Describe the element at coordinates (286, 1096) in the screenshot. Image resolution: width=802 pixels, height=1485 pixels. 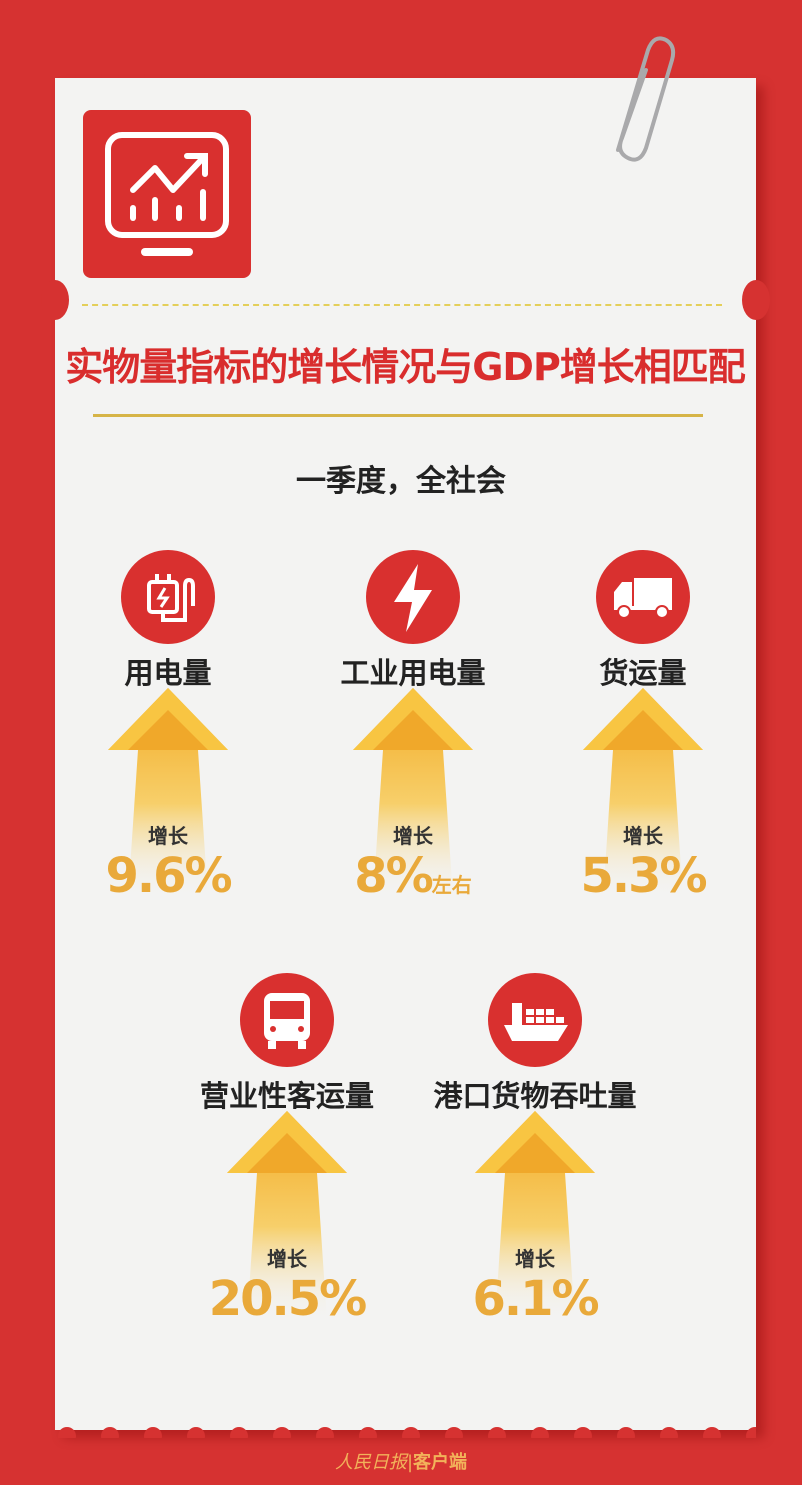
I see `indicator-label: 营业性客运量` at that location.